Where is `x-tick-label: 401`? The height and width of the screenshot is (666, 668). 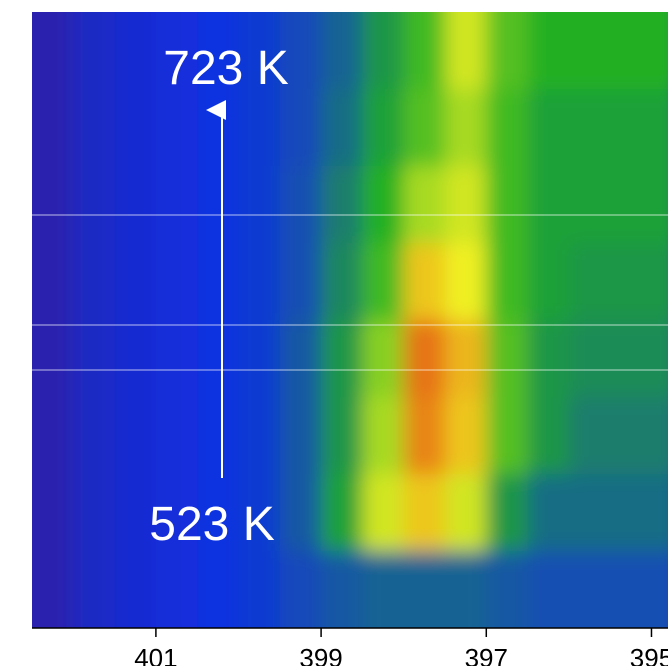
x-tick-label: 401 is located at coordinates (155, 654).